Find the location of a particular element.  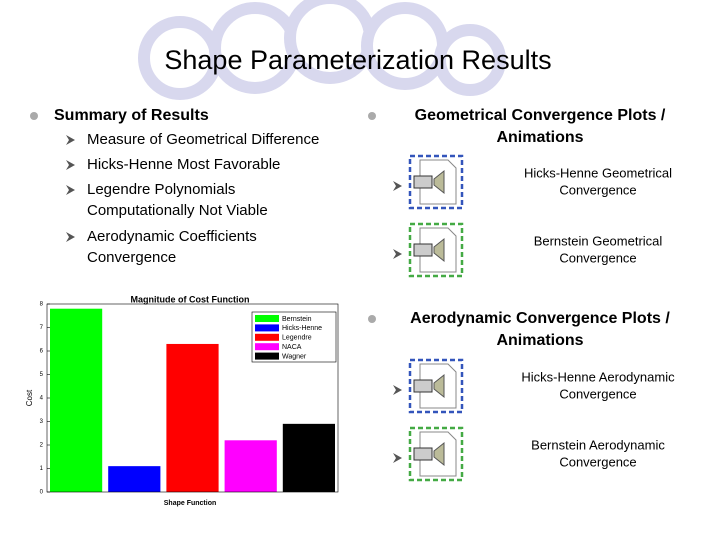

y-tick-label: 2 is located at coordinates (42, 446).